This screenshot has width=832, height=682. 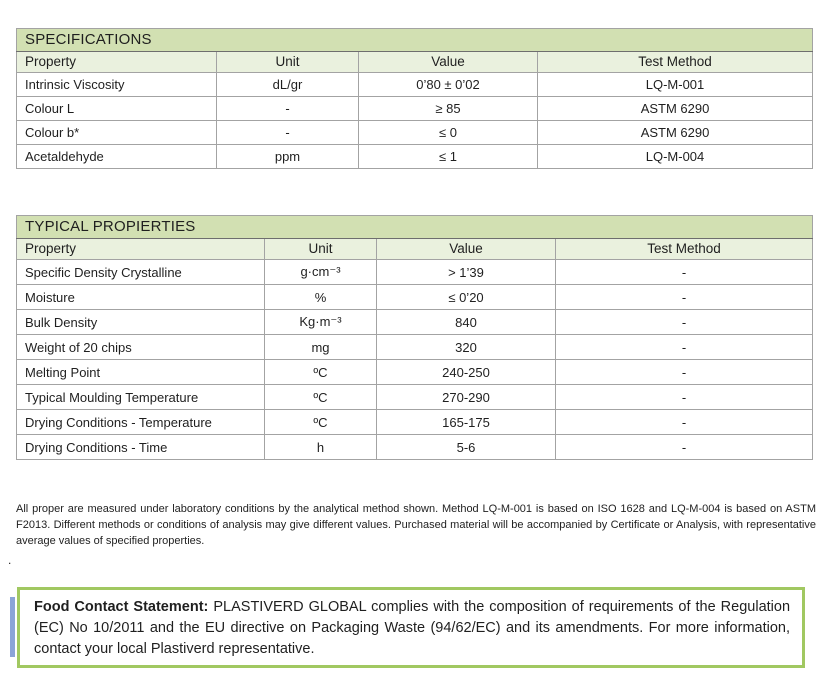 I want to click on typ-col-value: Value, so click(x=466, y=249).